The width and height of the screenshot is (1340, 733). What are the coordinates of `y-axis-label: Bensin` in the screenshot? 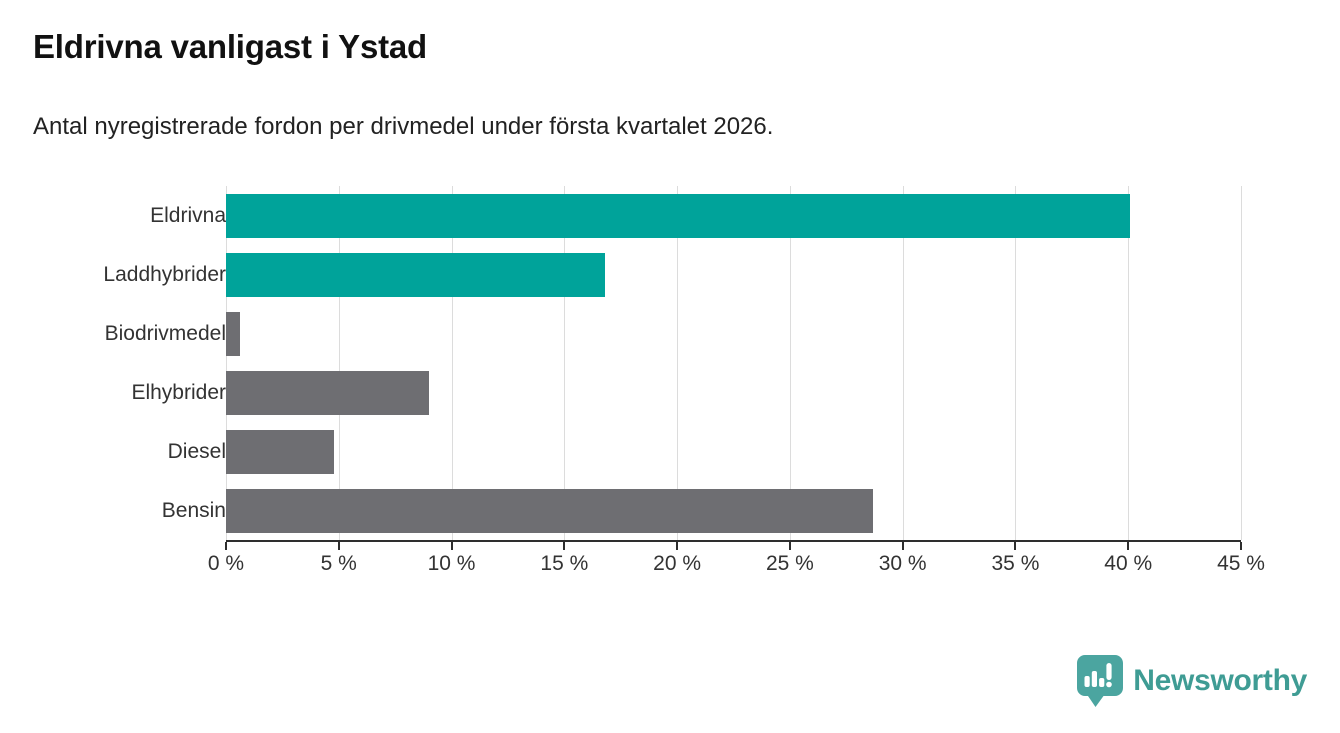 It's located at (193, 510).